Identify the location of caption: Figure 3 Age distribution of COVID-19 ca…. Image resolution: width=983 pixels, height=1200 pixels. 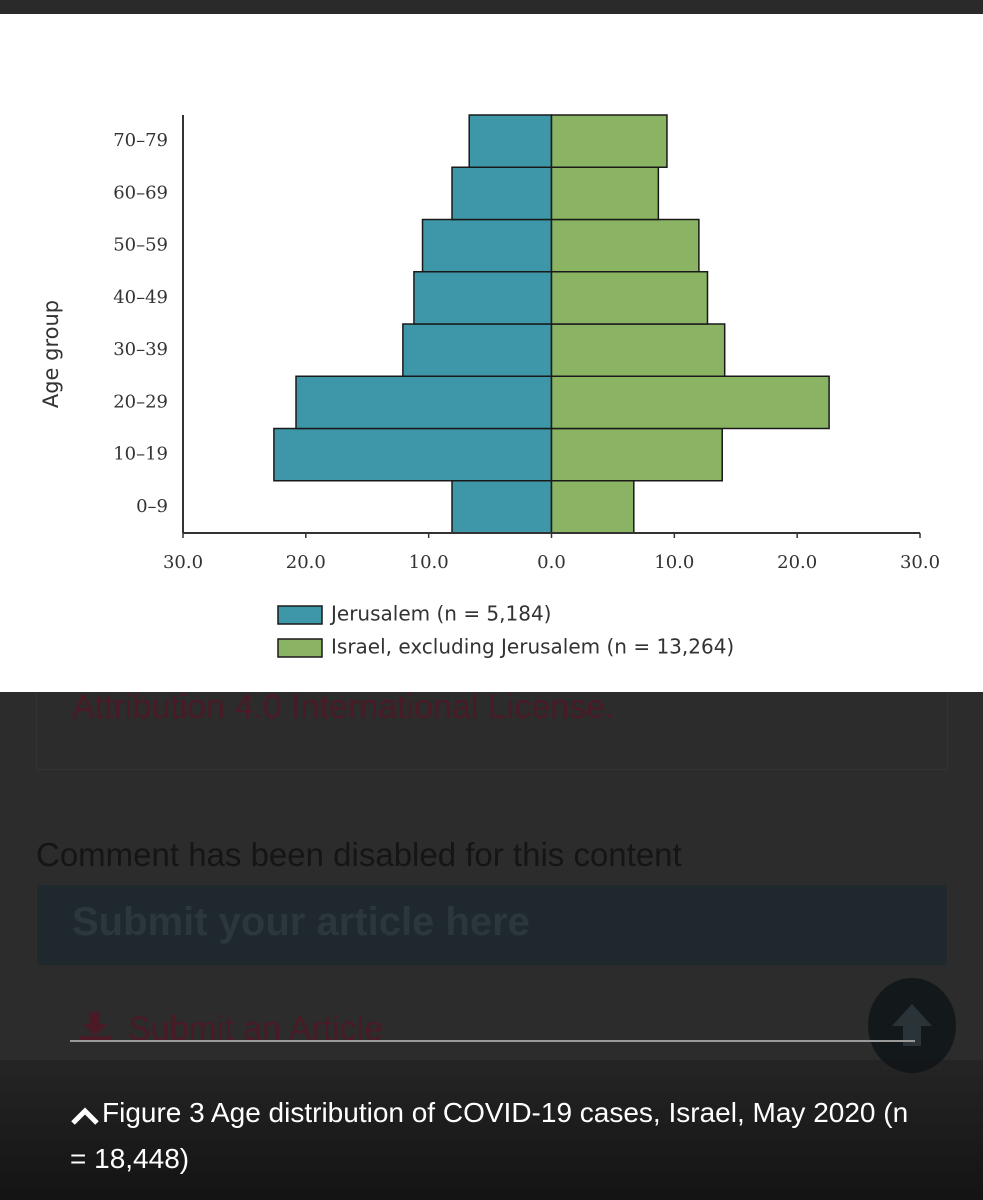
(500, 1136).